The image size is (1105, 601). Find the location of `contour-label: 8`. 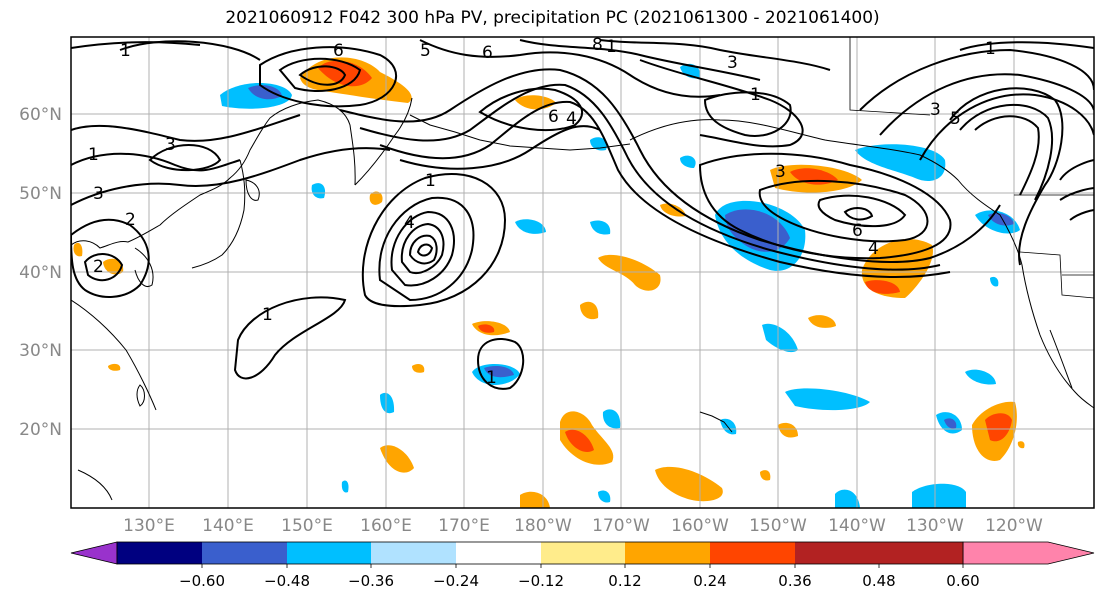

contour-label: 8 is located at coordinates (597, 45).